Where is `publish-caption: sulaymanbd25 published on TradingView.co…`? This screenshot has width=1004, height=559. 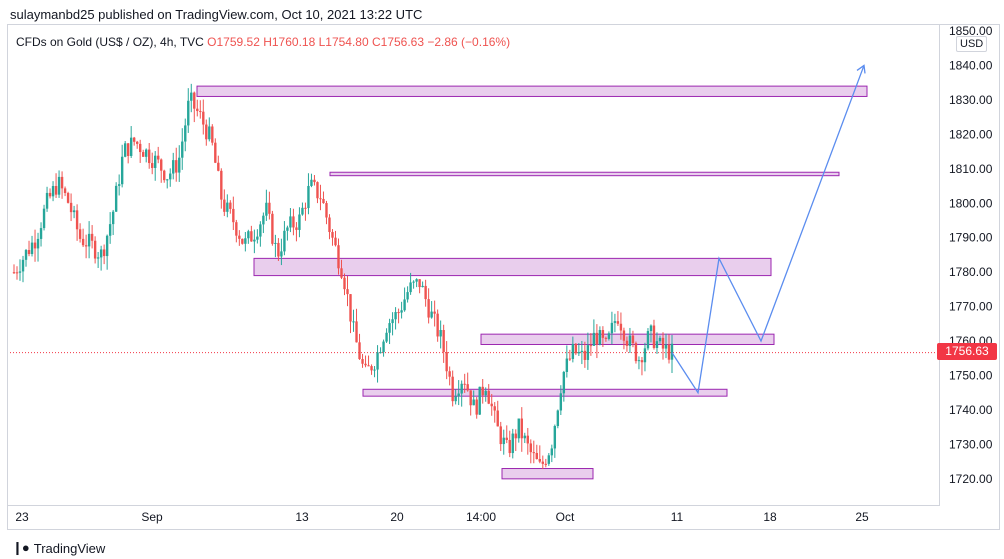 publish-caption: sulaymanbd25 published on TradingView.co… is located at coordinates (216, 14).